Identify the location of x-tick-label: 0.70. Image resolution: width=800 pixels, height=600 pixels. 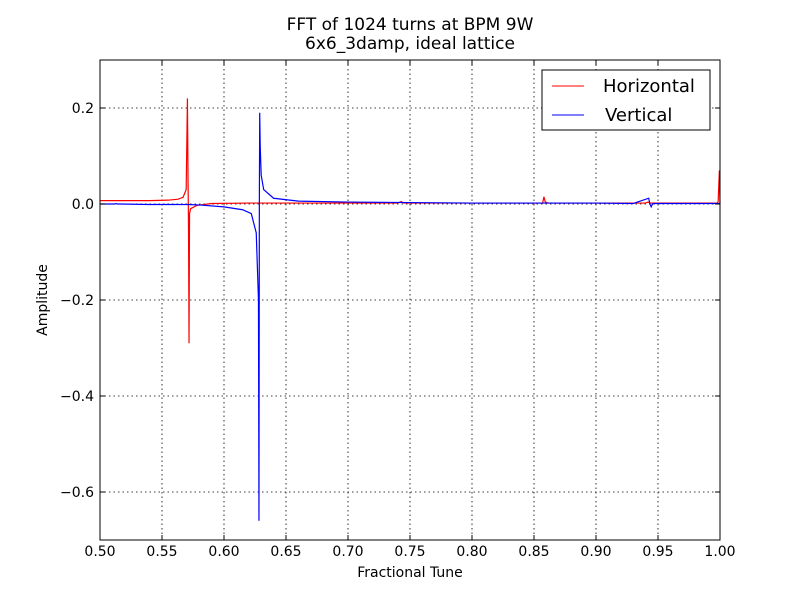
(347, 552).